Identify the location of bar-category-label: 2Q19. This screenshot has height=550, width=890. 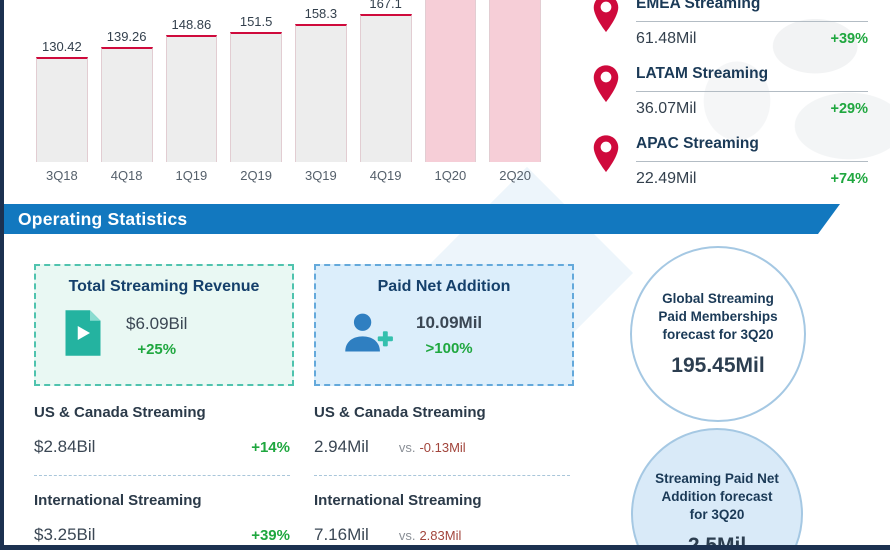
(256, 175).